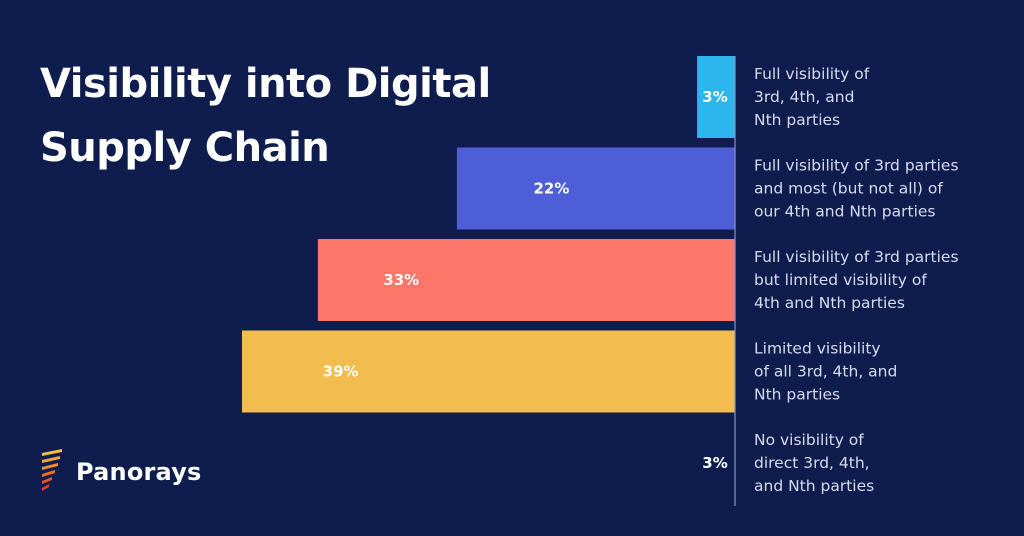  Describe the element at coordinates (809, 440) in the screenshot. I see `category-label-5-line-1: No visibility of` at that location.